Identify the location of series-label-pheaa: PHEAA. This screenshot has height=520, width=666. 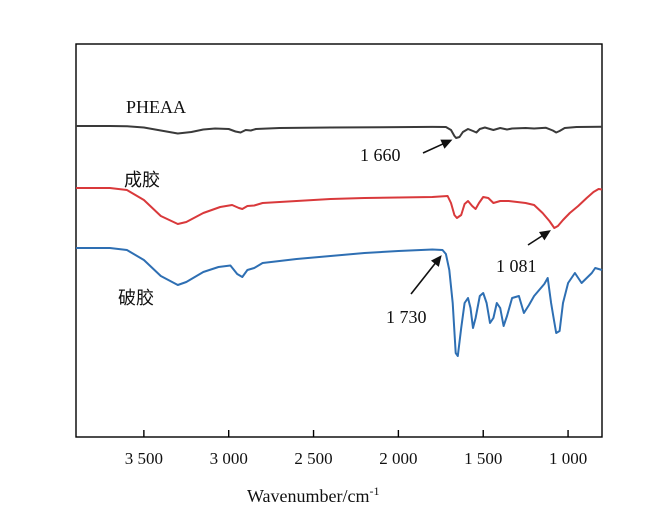
(156, 107).